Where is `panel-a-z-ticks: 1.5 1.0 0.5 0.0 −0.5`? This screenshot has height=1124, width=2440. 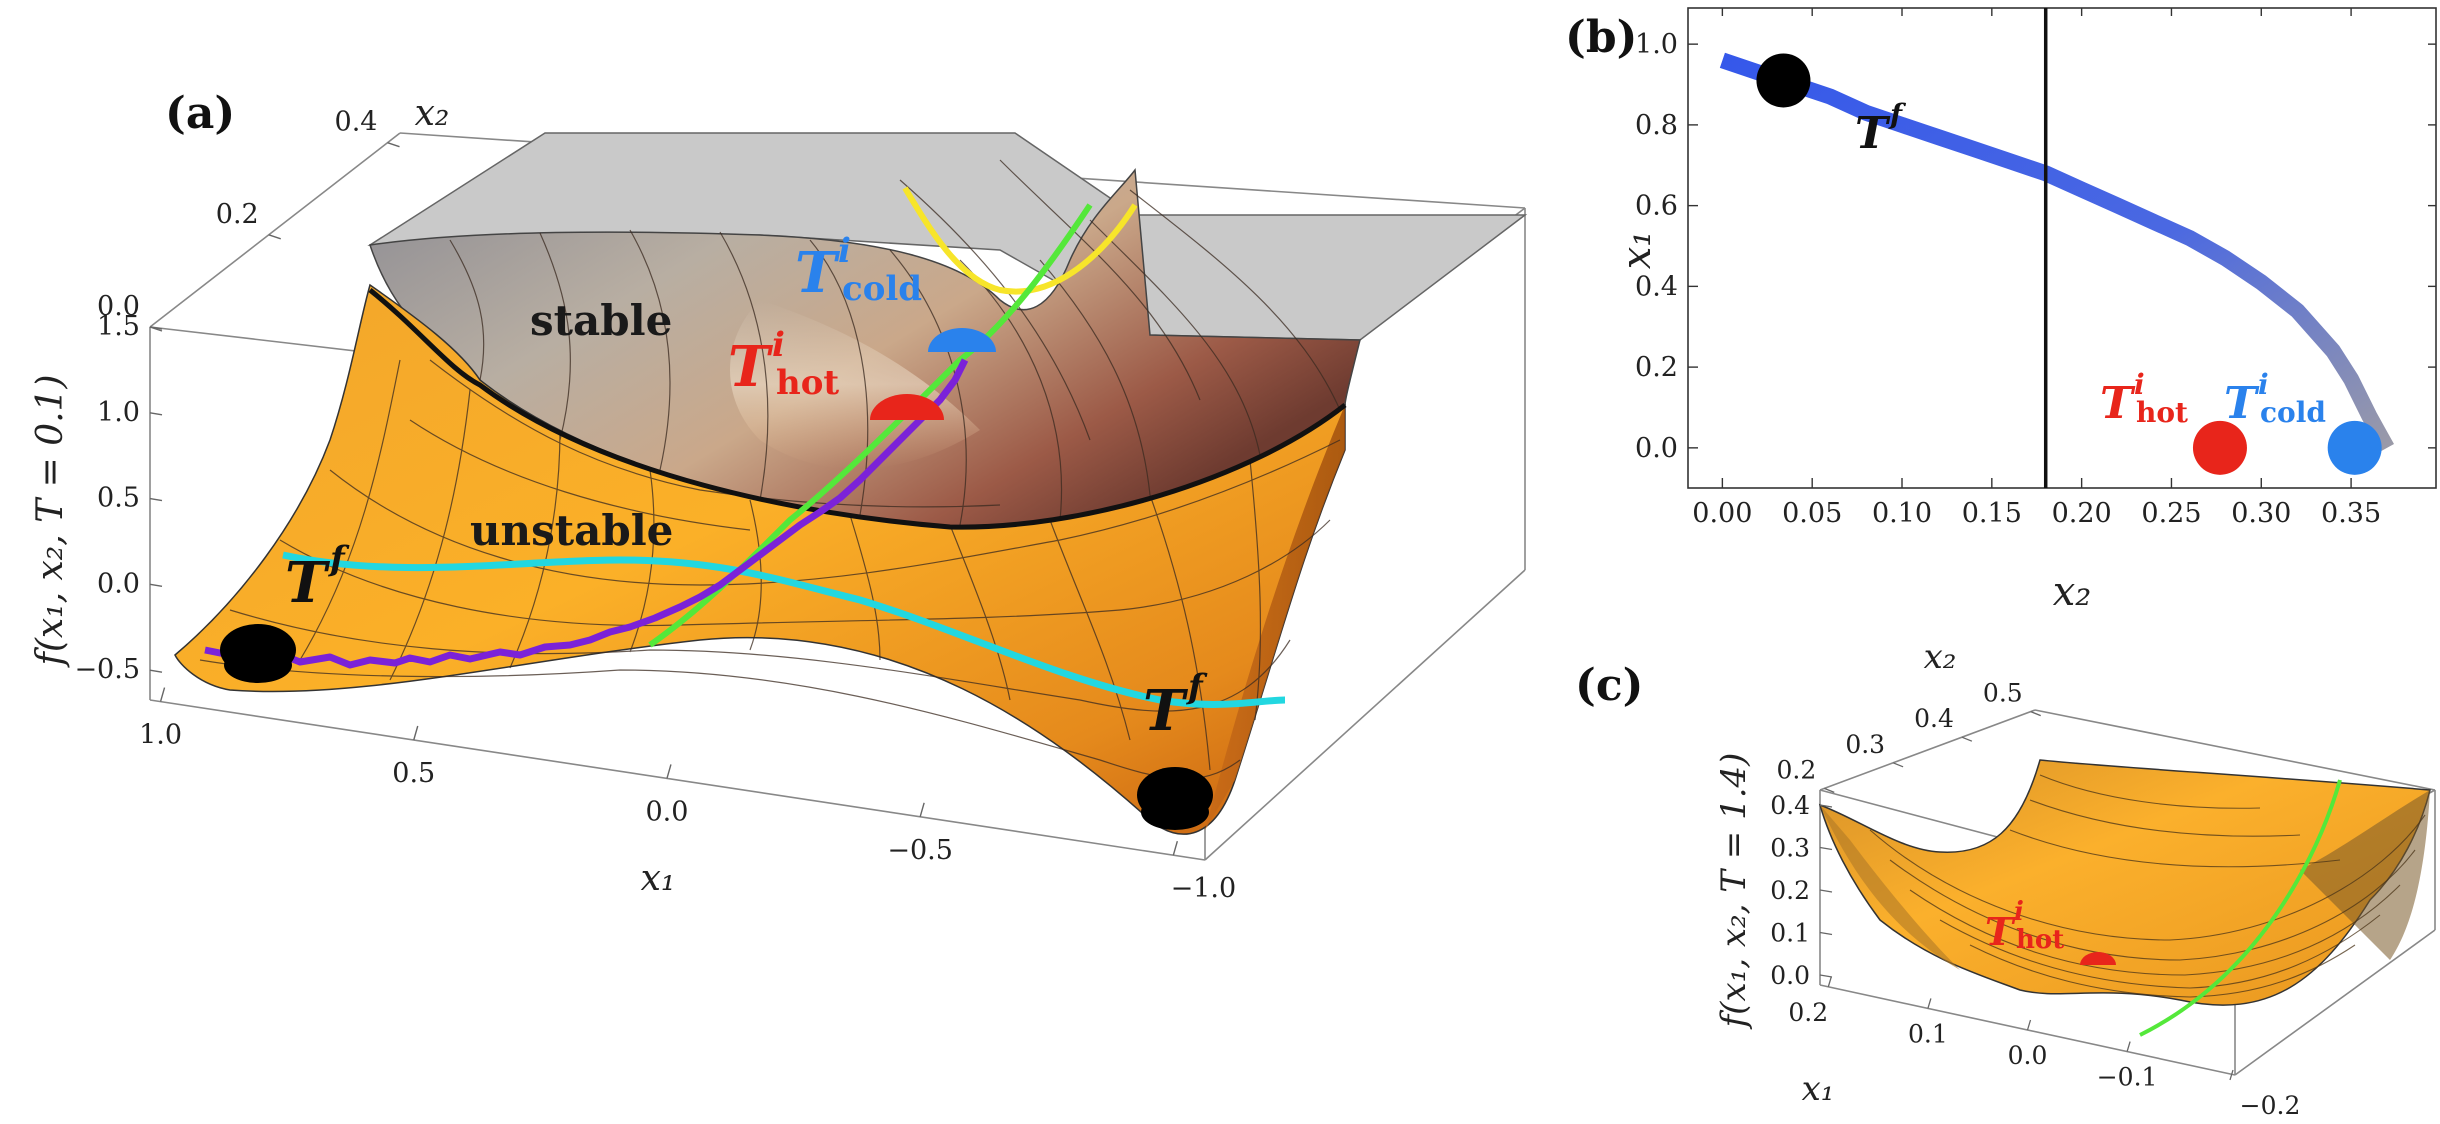
panel-a-z-ticks: 1.5 1.0 0.5 0.0 −0.5 is located at coordinates (118, 498).